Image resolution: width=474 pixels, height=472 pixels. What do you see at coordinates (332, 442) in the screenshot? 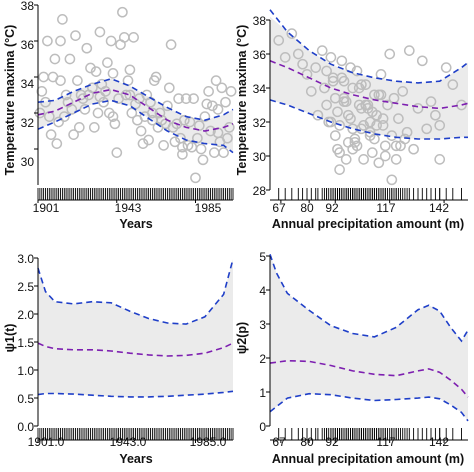
I see `x-tick-label: 92` at bounding box center [332, 442].